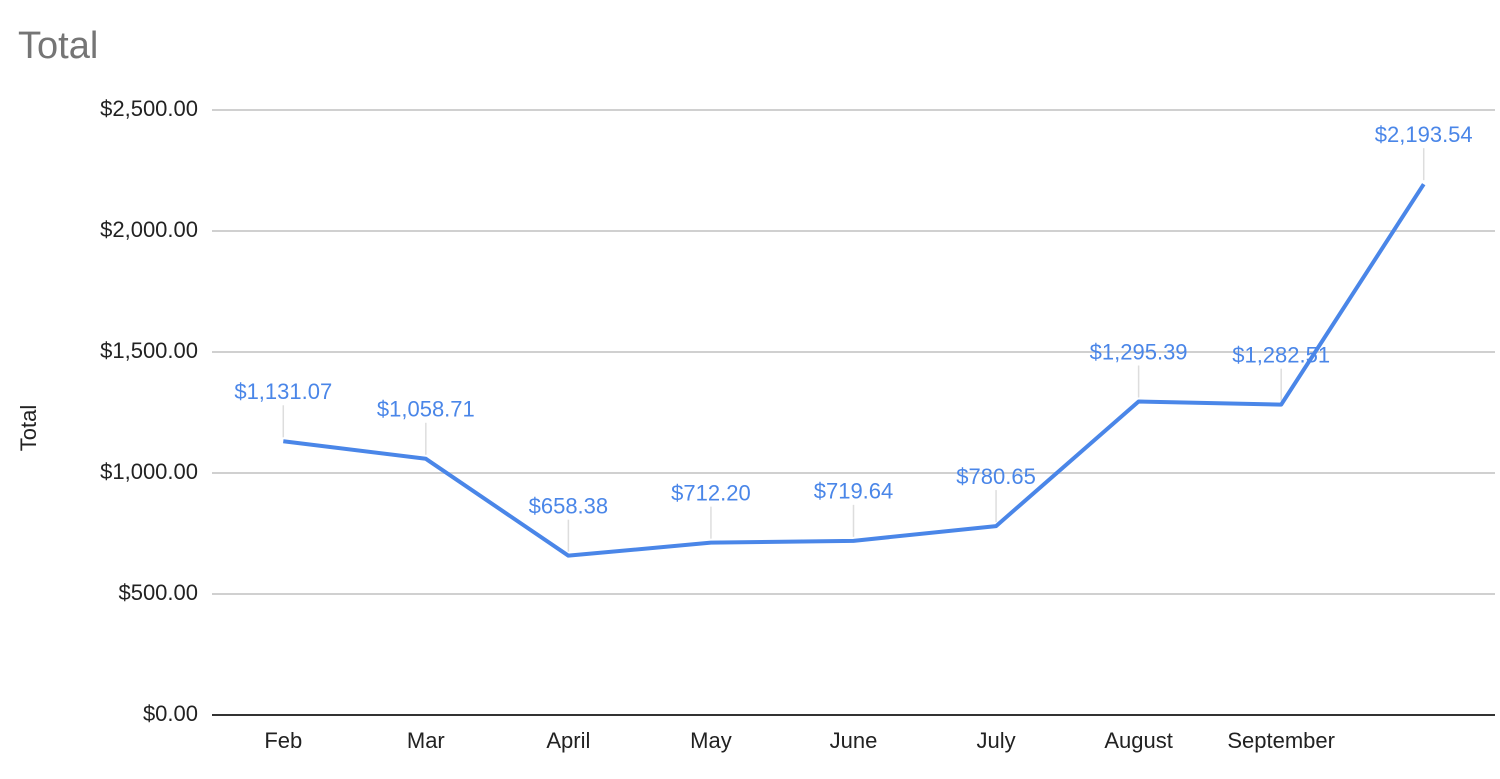  I want to click on x-tick-label: August, so click(1138, 740).